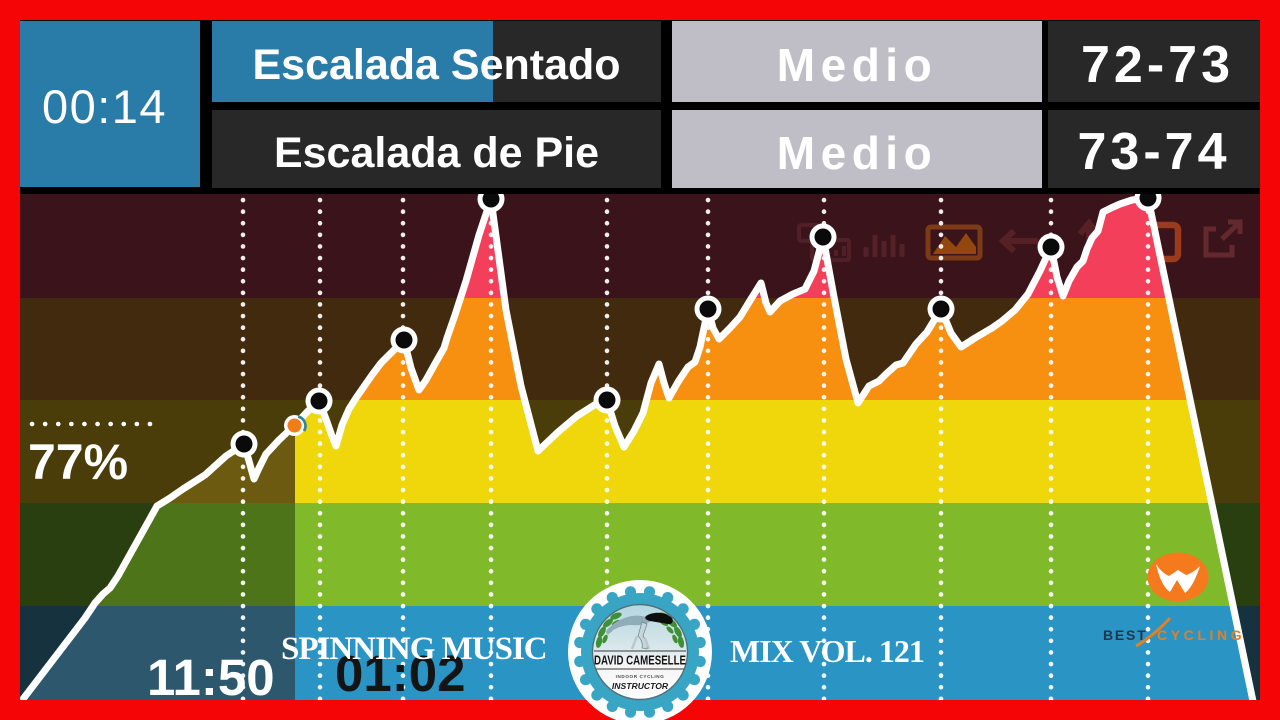 The width and height of the screenshot is (1280, 720). I want to click on svg-text: DAVID CAMESELLE, so click(640, 661).